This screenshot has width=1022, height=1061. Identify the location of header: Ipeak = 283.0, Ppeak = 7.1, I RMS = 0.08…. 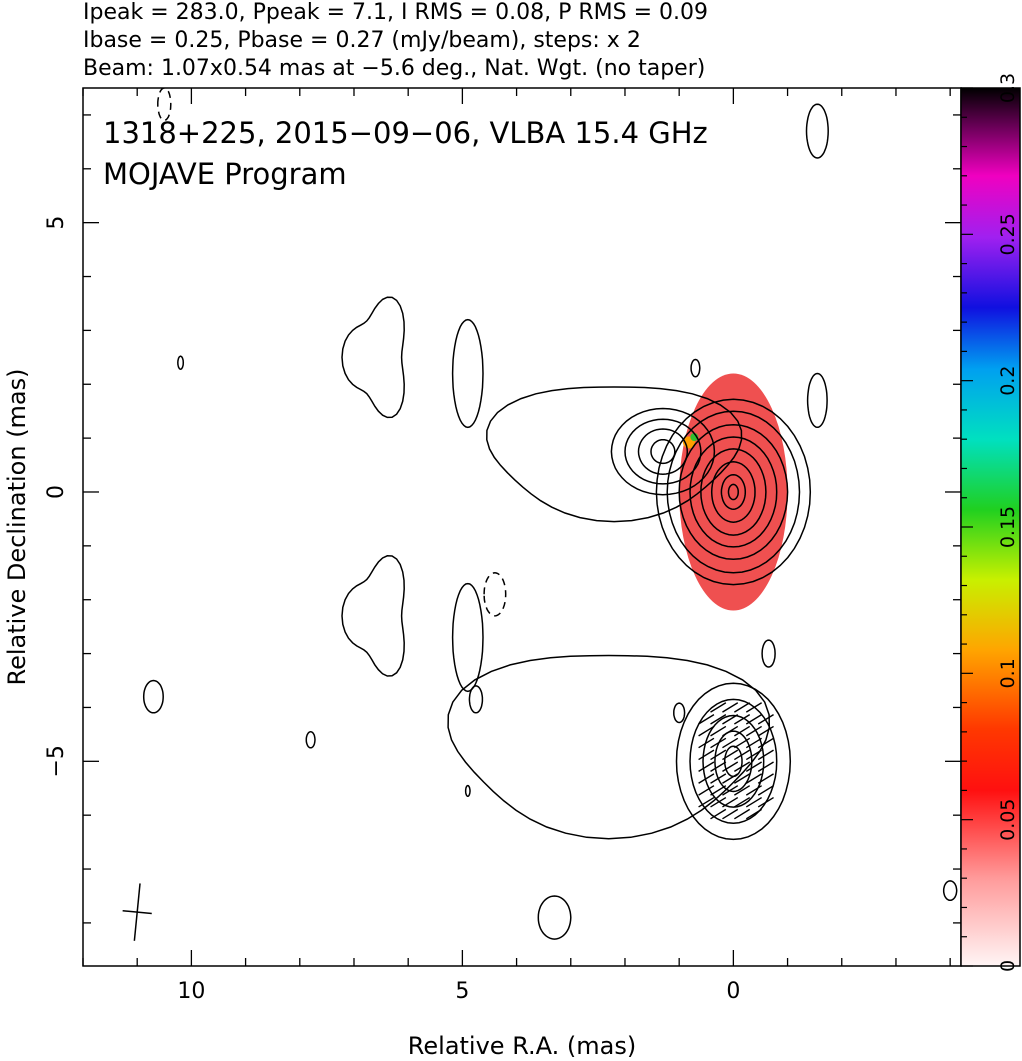
(395, 40).